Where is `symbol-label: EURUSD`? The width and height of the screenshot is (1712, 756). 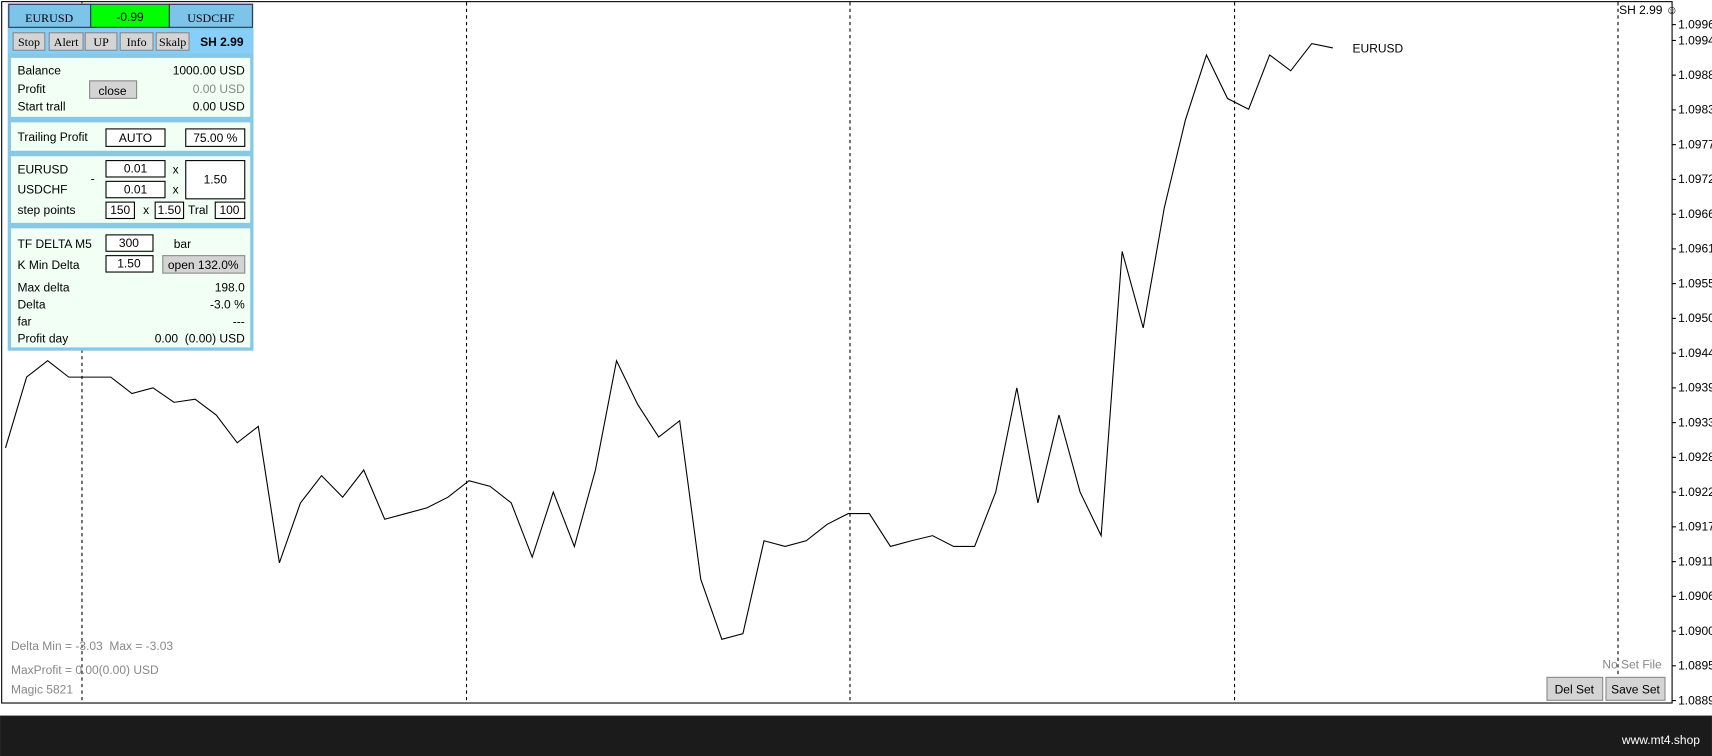 symbol-label: EURUSD is located at coordinates (1378, 48).